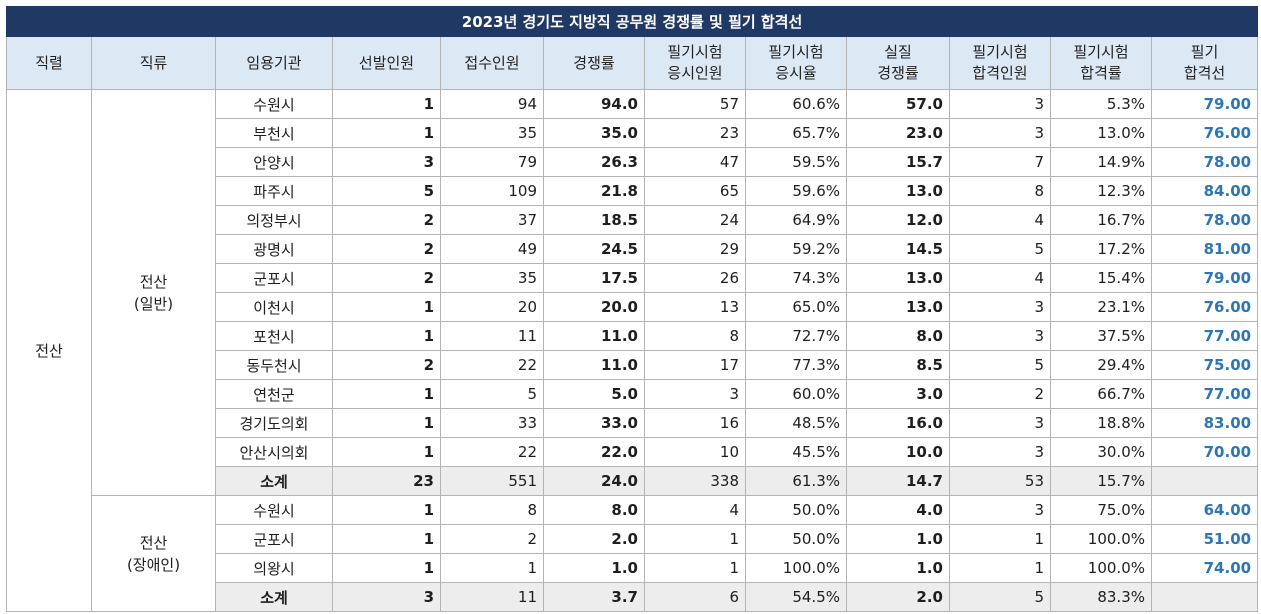  I want to click on cell-cutline: 75.00, so click(1204, 365).